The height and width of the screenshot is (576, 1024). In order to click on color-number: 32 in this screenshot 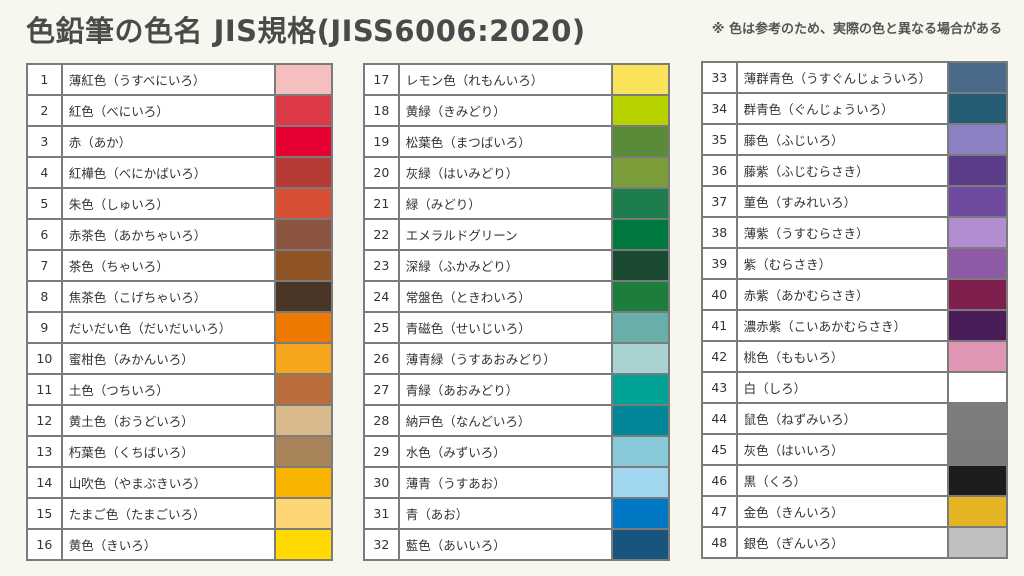, I will do `click(381, 544)`.